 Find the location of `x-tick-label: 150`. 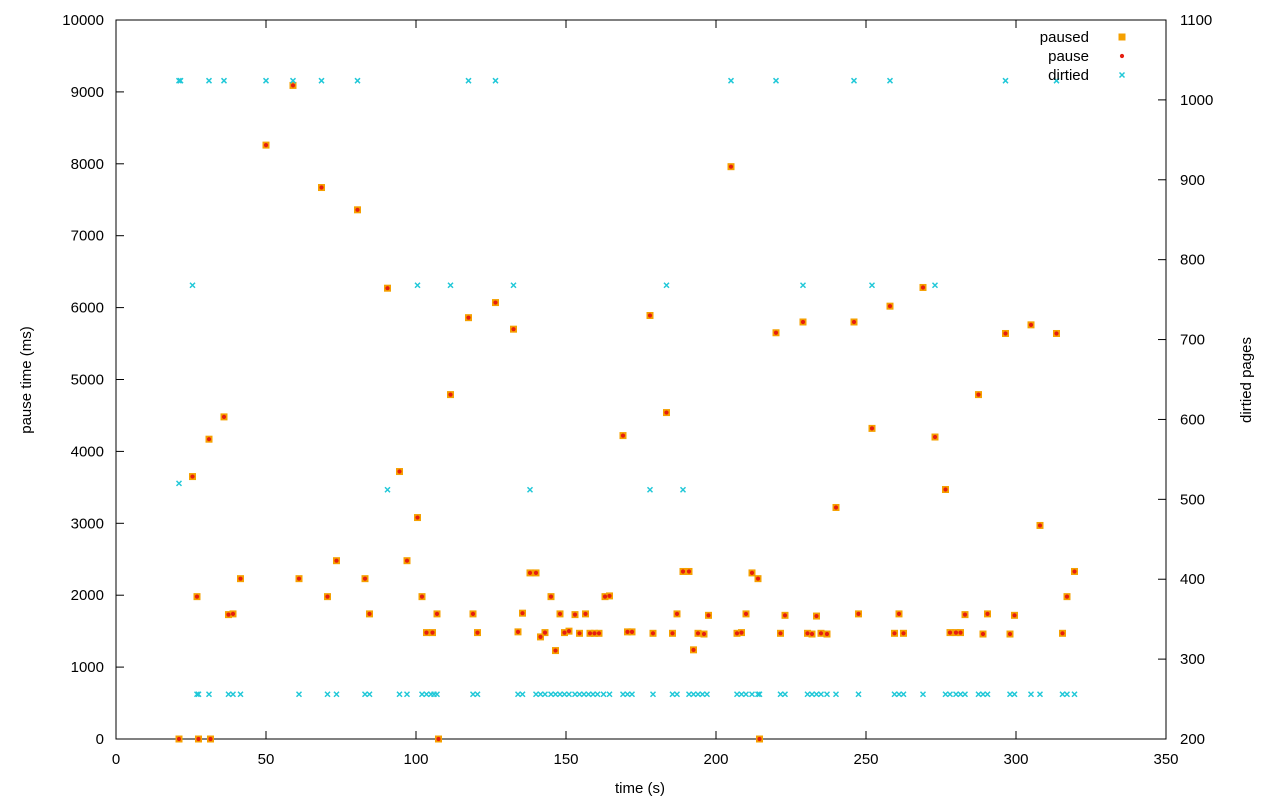

x-tick-label: 150 is located at coordinates (565, 759).